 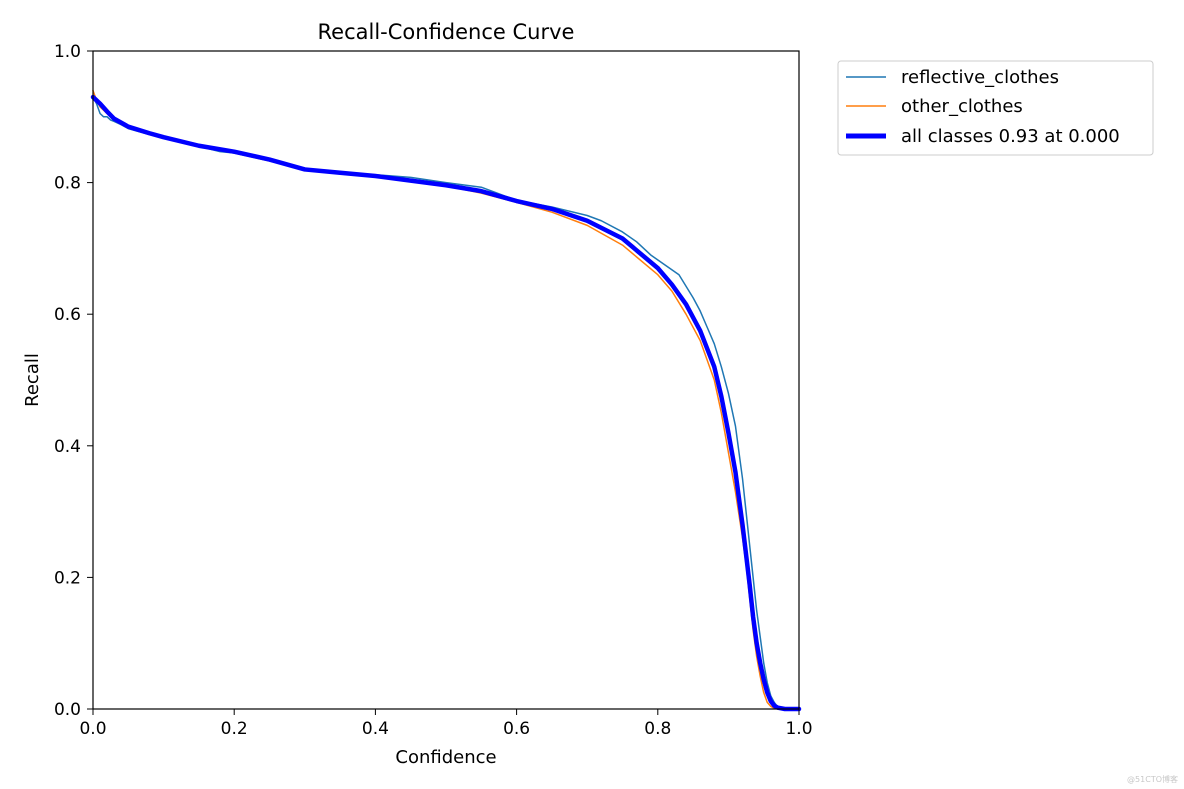 What do you see at coordinates (32, 380) in the screenshot?
I see `y-axis-label: Recall` at bounding box center [32, 380].